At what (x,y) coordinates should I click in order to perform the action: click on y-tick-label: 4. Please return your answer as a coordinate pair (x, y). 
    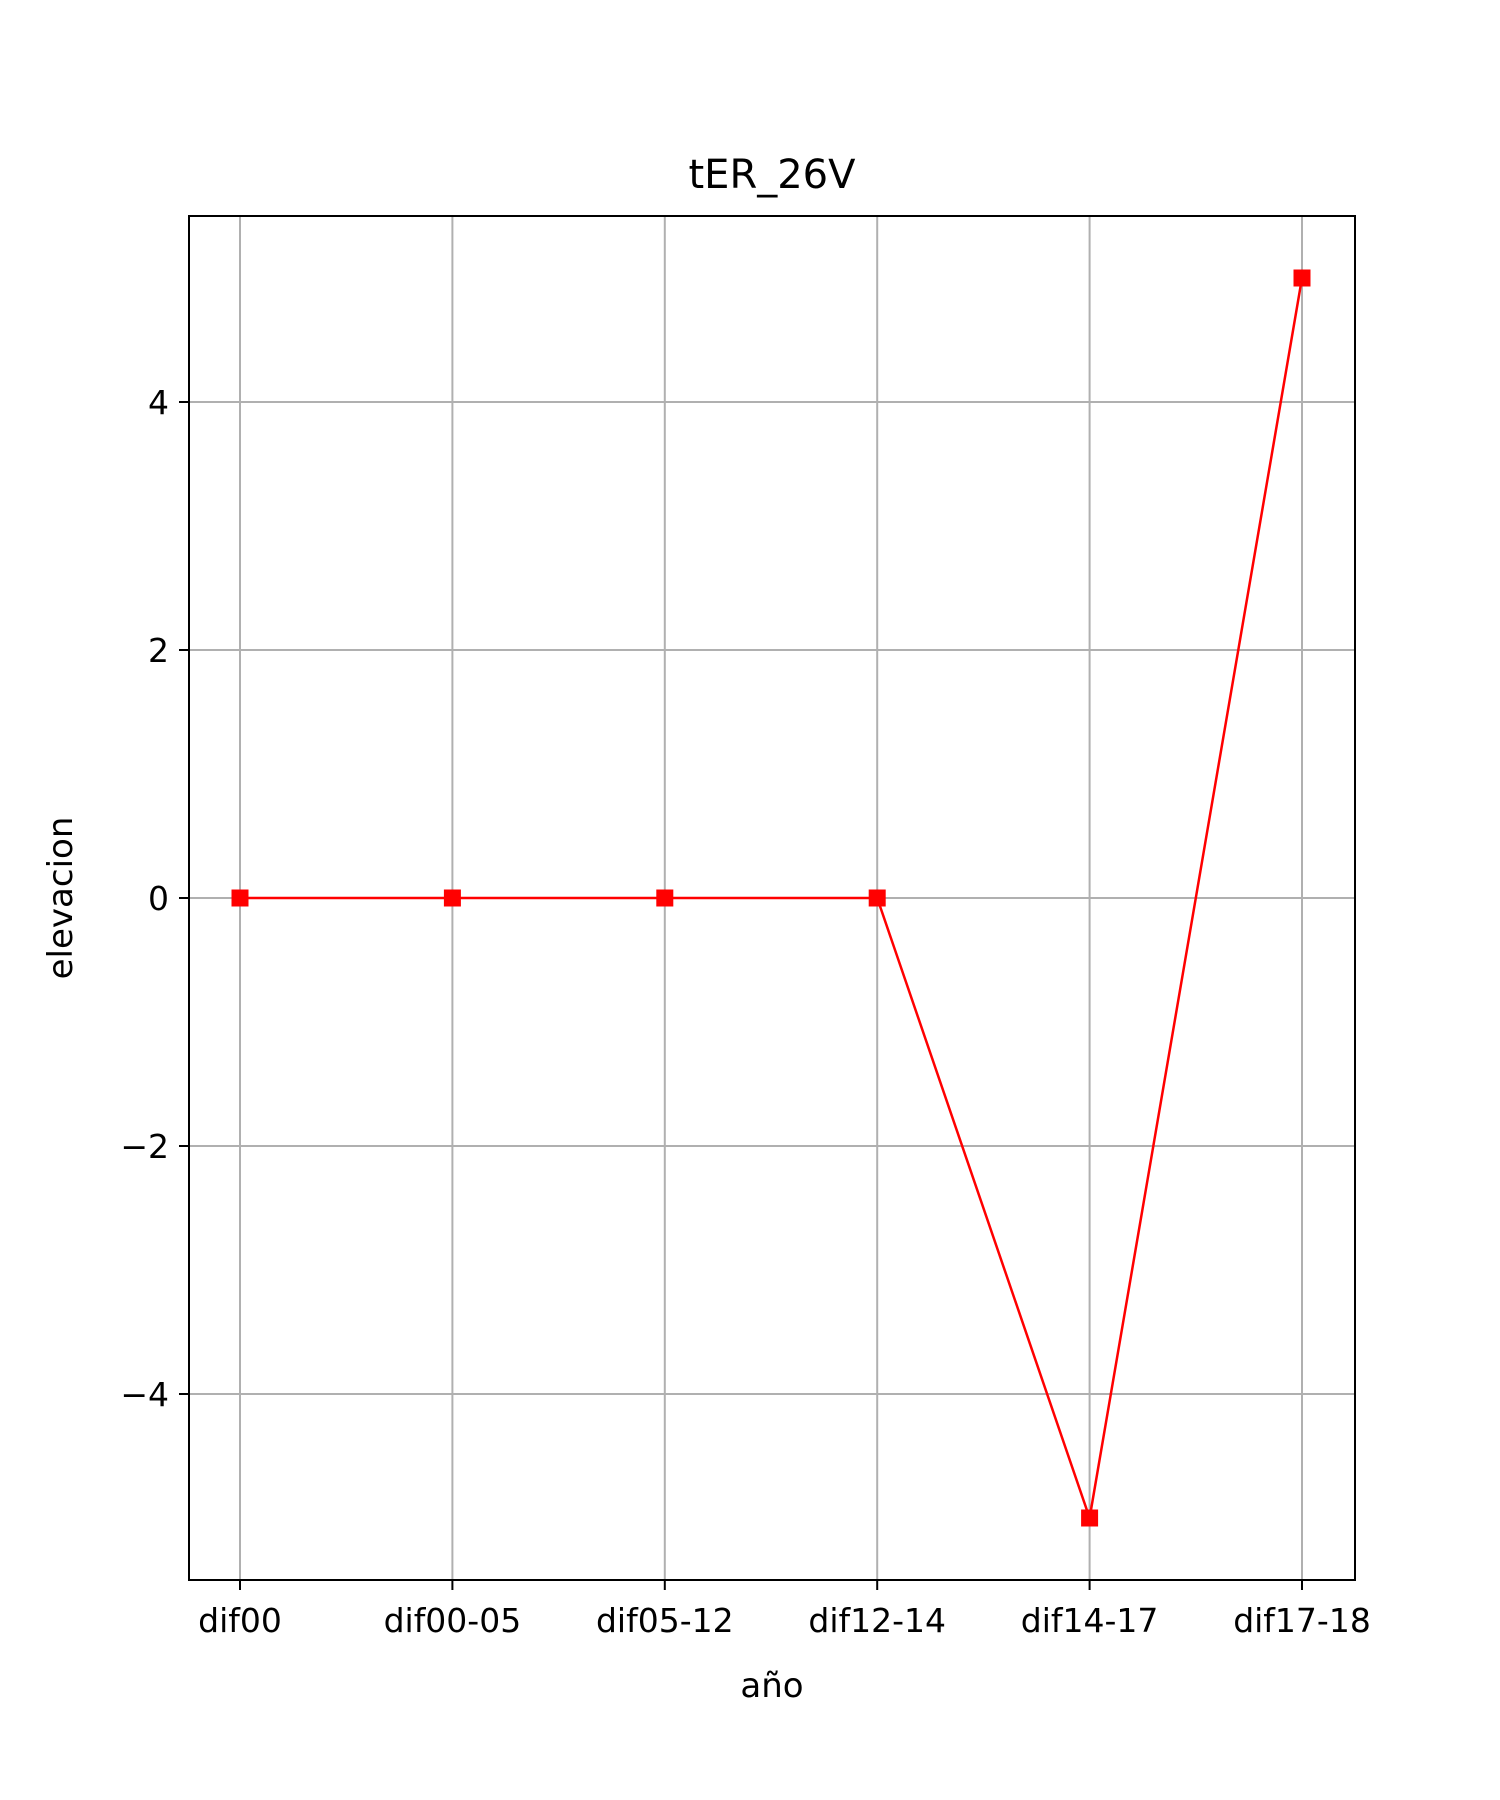
    Looking at the image, I should click on (158, 402).